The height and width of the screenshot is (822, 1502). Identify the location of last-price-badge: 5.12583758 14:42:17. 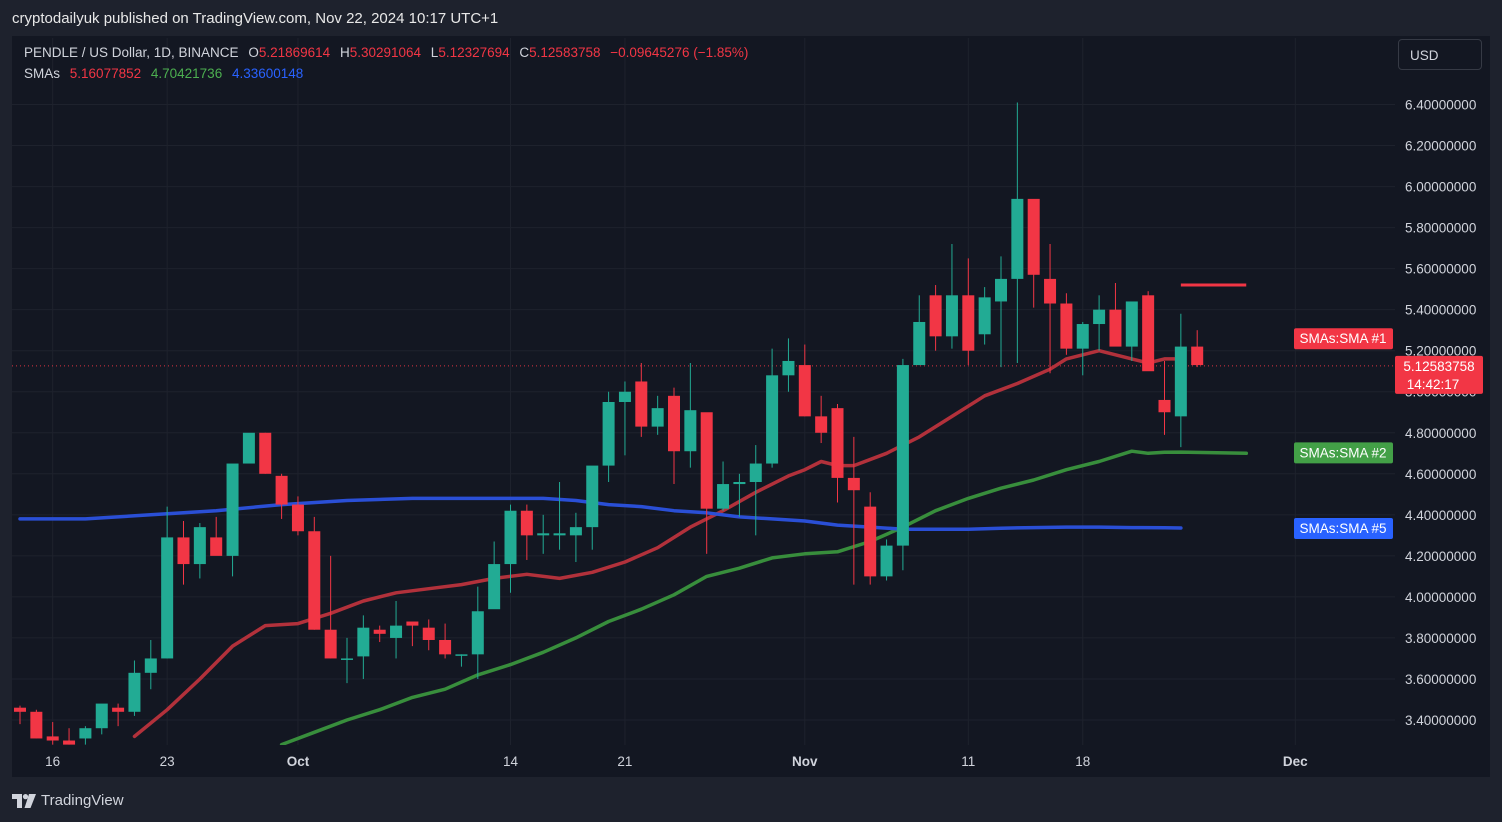
(1439, 374).